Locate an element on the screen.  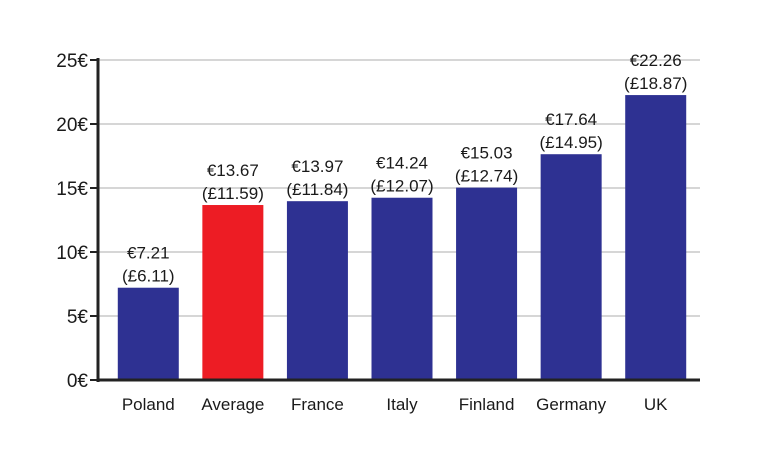
x-category-label: Poland is located at coordinates (148, 404).